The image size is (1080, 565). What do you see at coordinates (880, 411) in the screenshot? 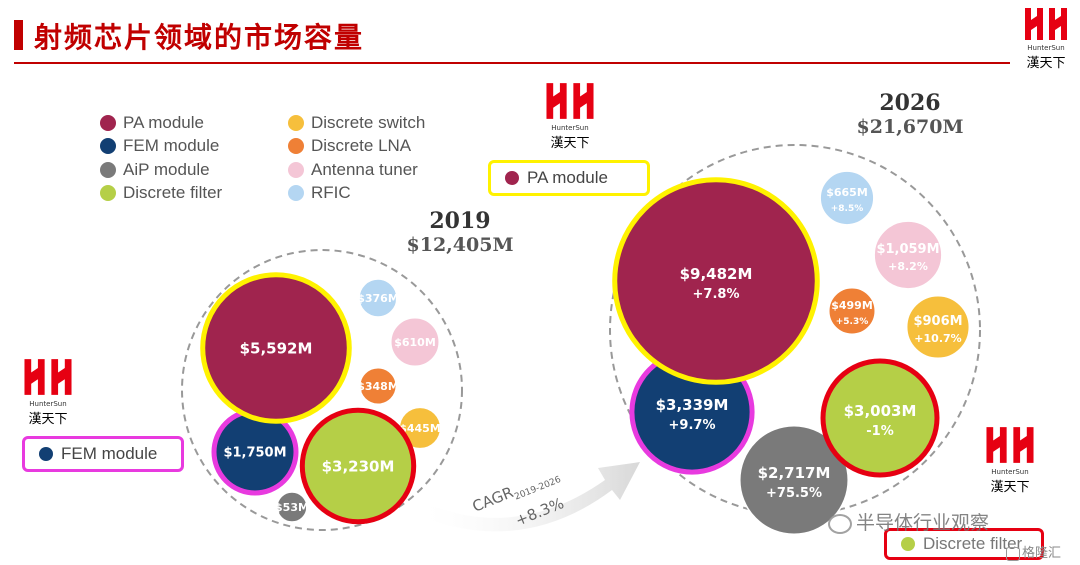
I see `bubble-value-label: $3,003M` at bounding box center [880, 411].